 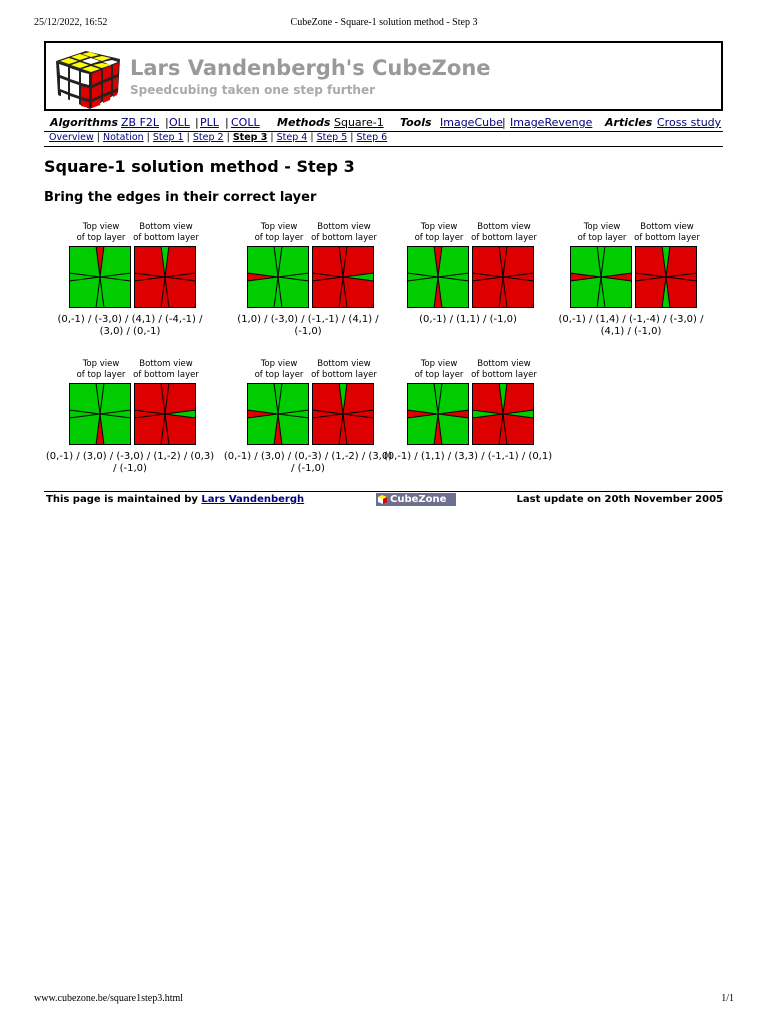 What do you see at coordinates (123, 137) in the screenshot?
I see `subnav-notation: Notation` at bounding box center [123, 137].